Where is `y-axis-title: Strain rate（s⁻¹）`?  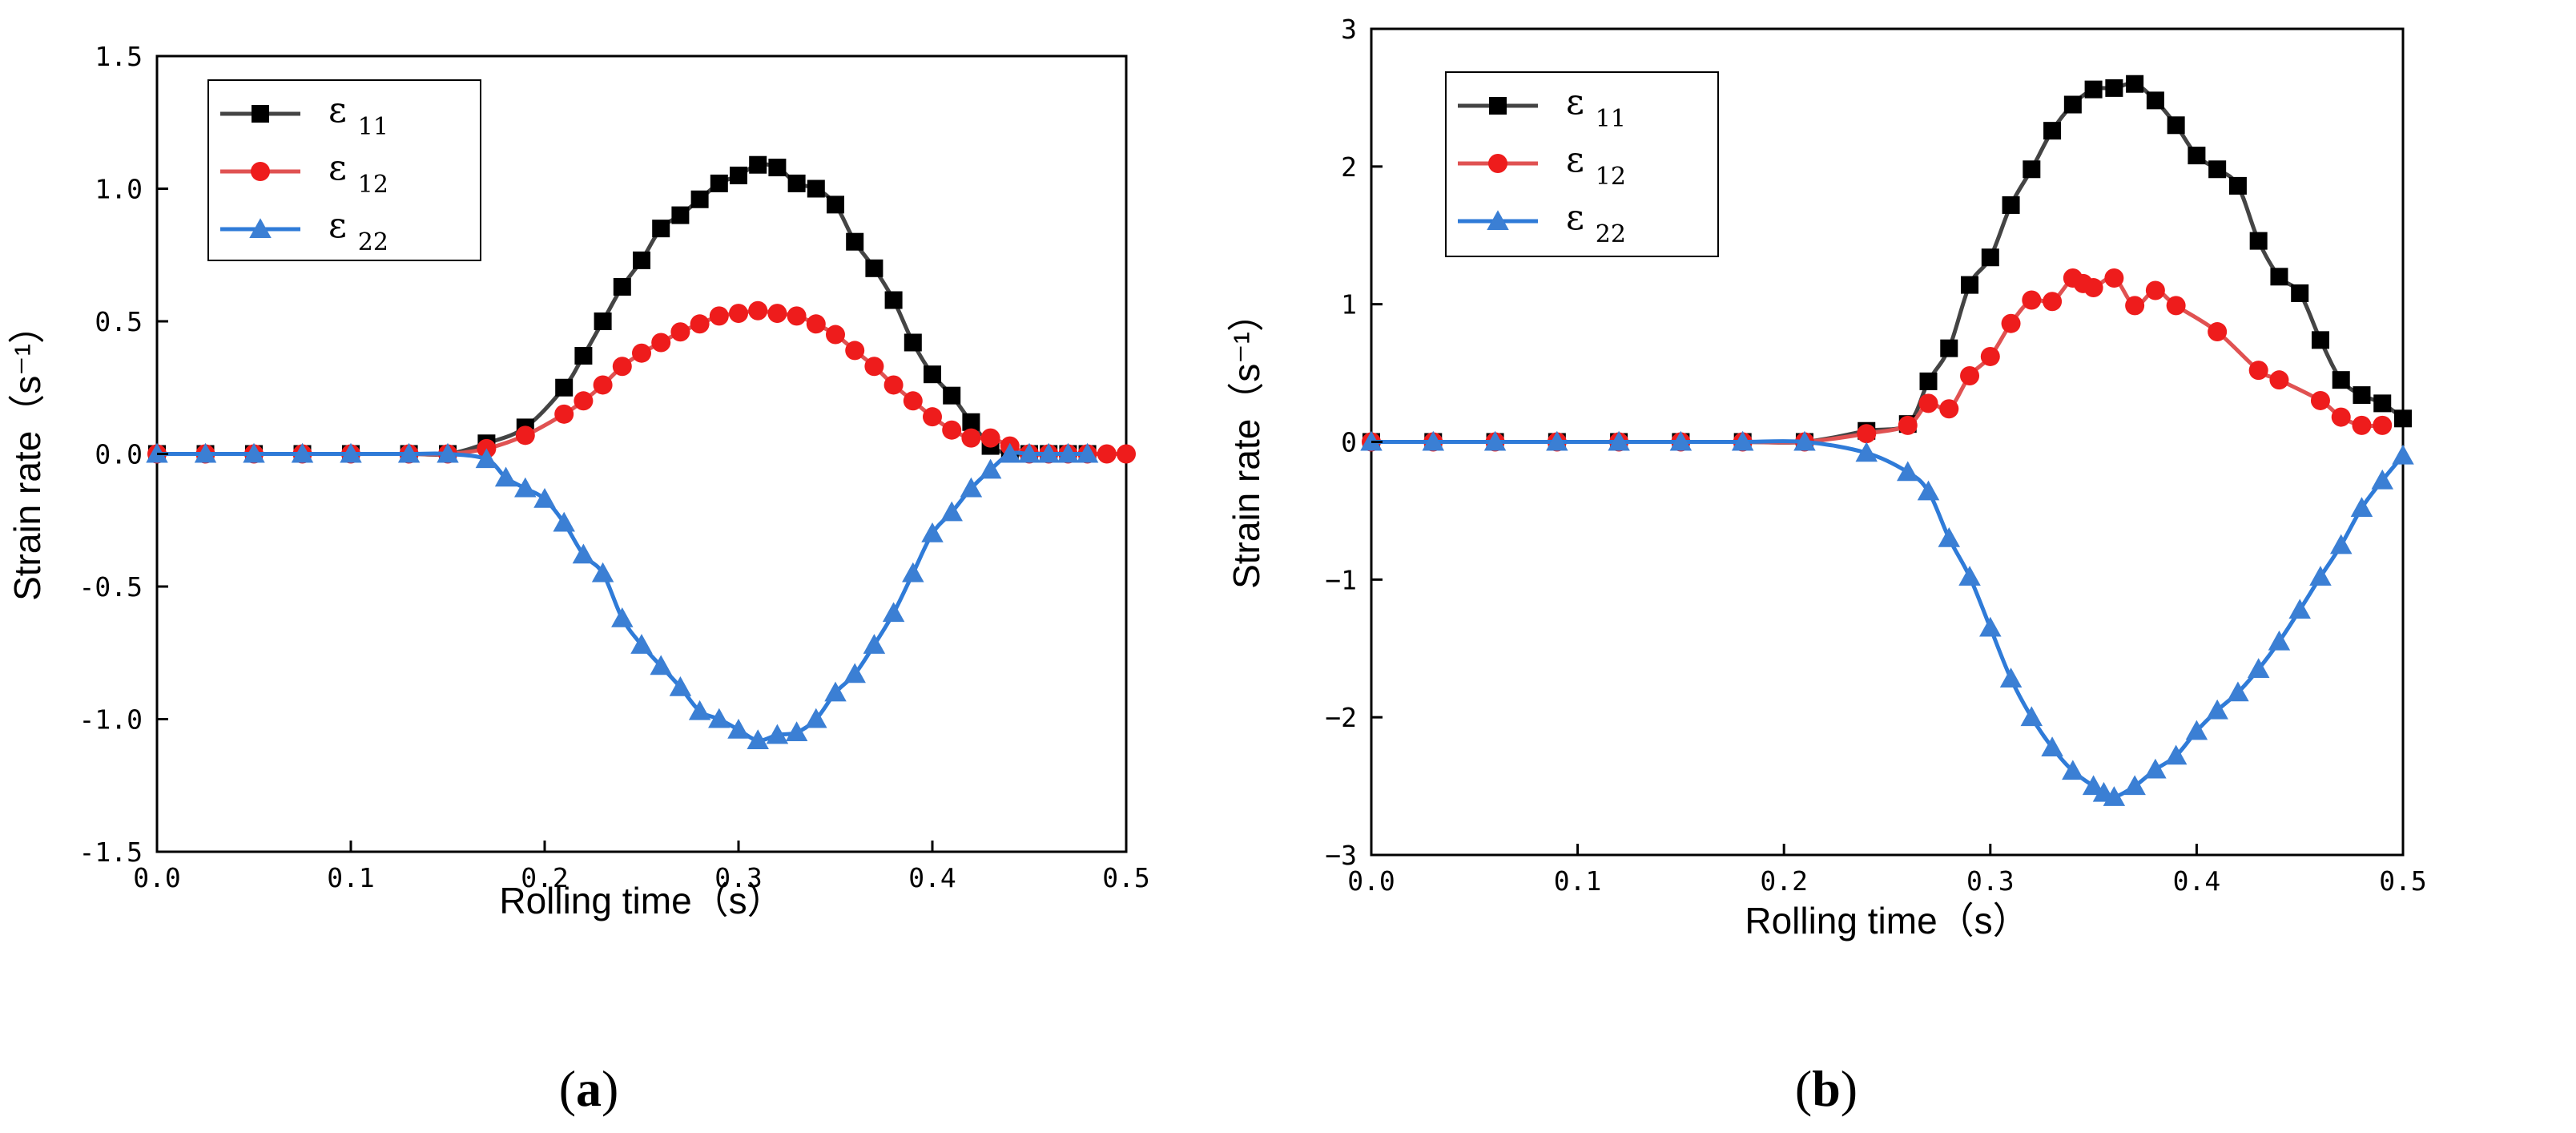
y-axis-title: Strain rate（s⁻¹） is located at coordinates (1246, 442).